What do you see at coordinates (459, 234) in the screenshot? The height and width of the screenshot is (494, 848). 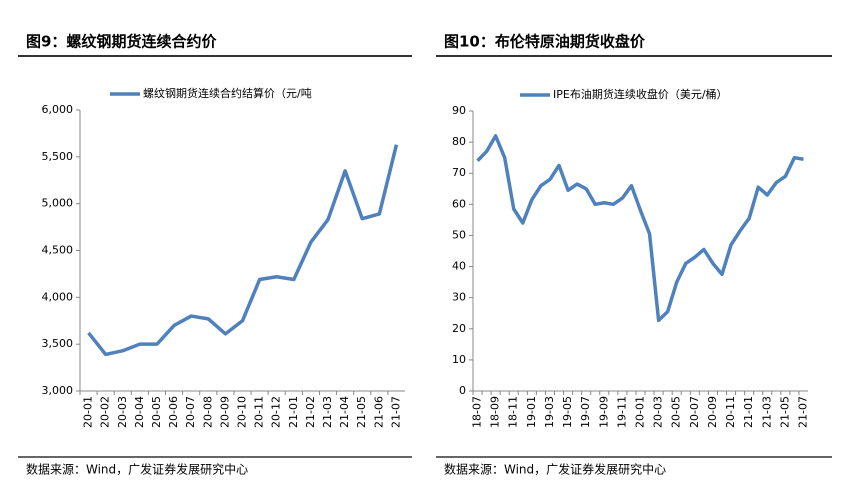 I see `y-tick-label: 50` at bounding box center [459, 234].